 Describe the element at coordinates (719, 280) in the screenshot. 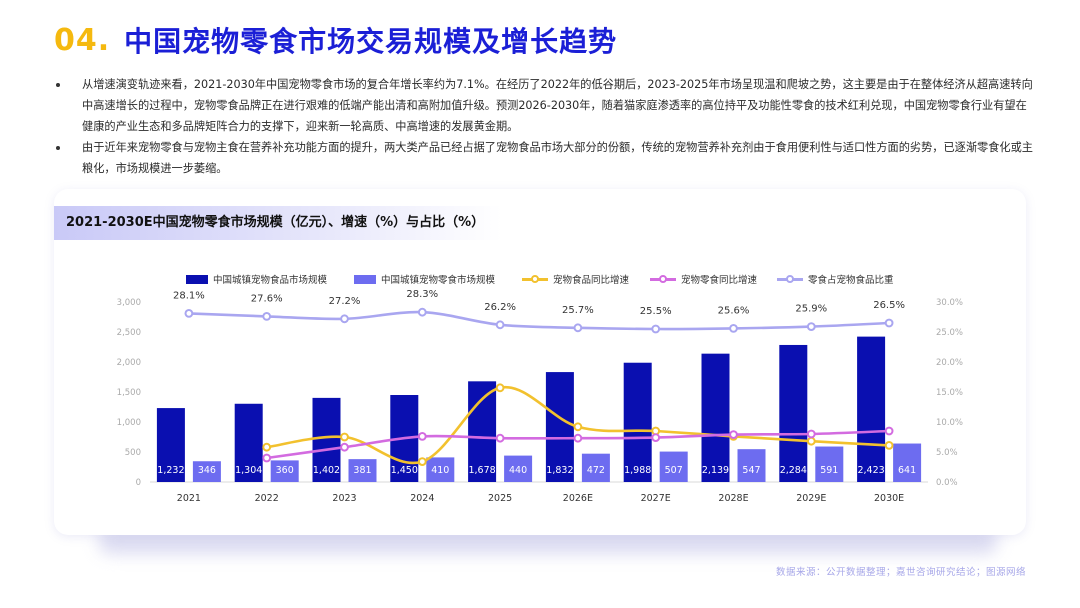

I see `legend-label: 宠物零食同比增速` at that location.